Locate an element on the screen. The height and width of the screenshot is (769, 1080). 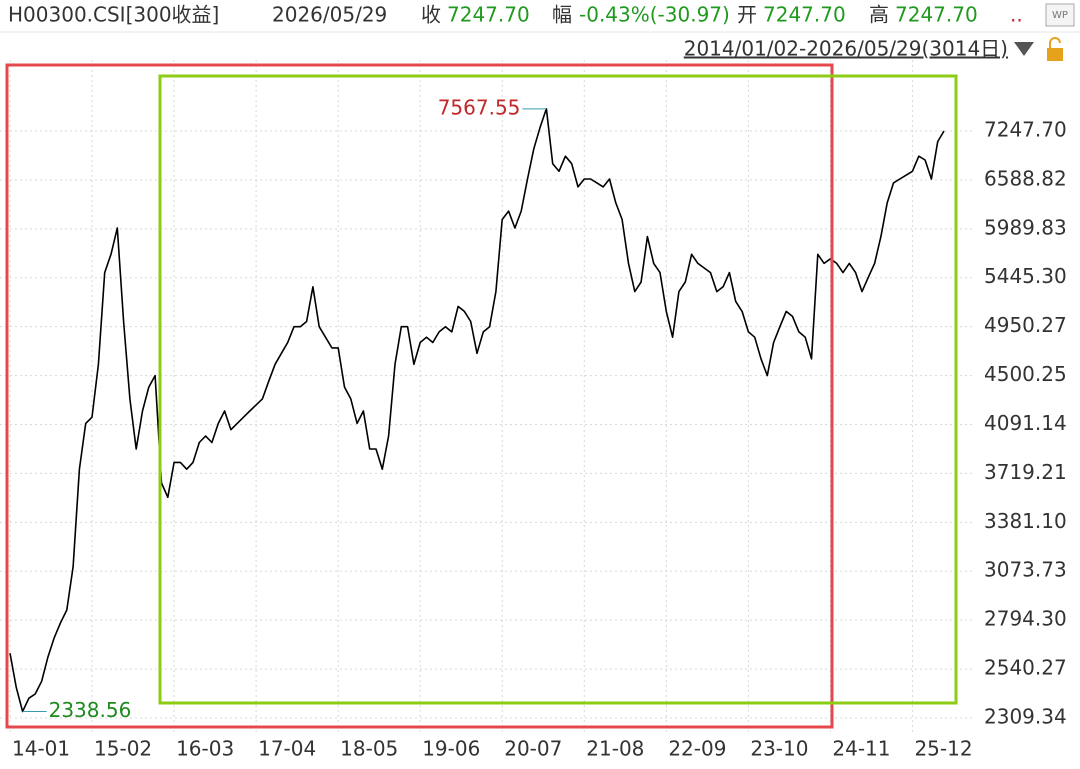
x-tick-label: 16-03 is located at coordinates (205, 749).